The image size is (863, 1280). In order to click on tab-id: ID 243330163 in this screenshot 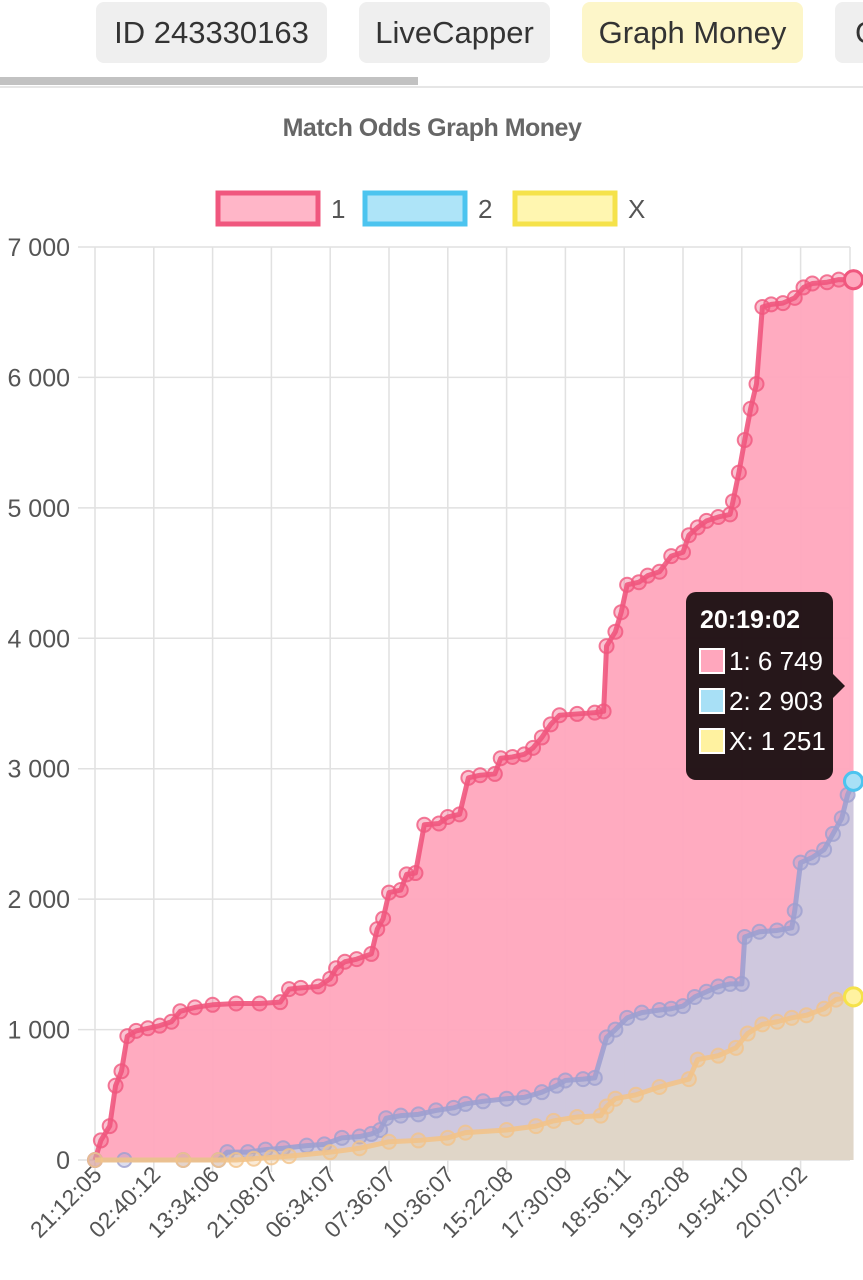, I will do `click(211, 32)`.